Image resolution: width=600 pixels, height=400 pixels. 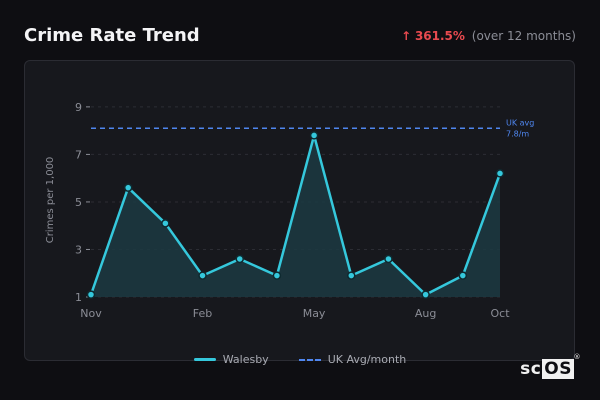 What do you see at coordinates (78, 202) in the screenshot?
I see `y-tick-label: 5` at bounding box center [78, 202].